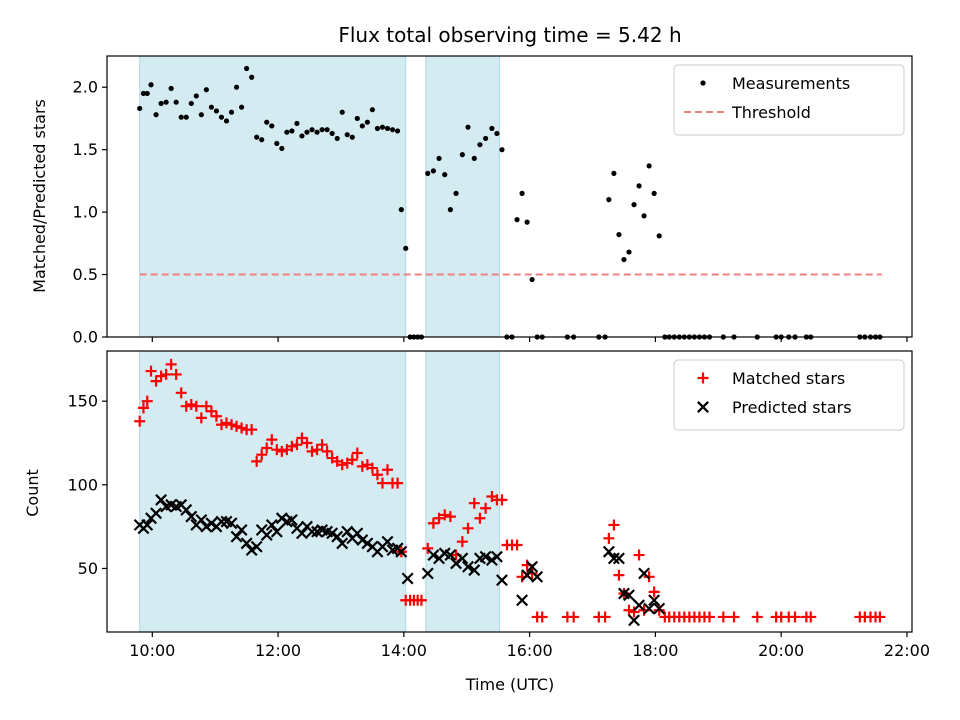  I want to click on top-legend: Measurements Threshold, so click(789, 100).